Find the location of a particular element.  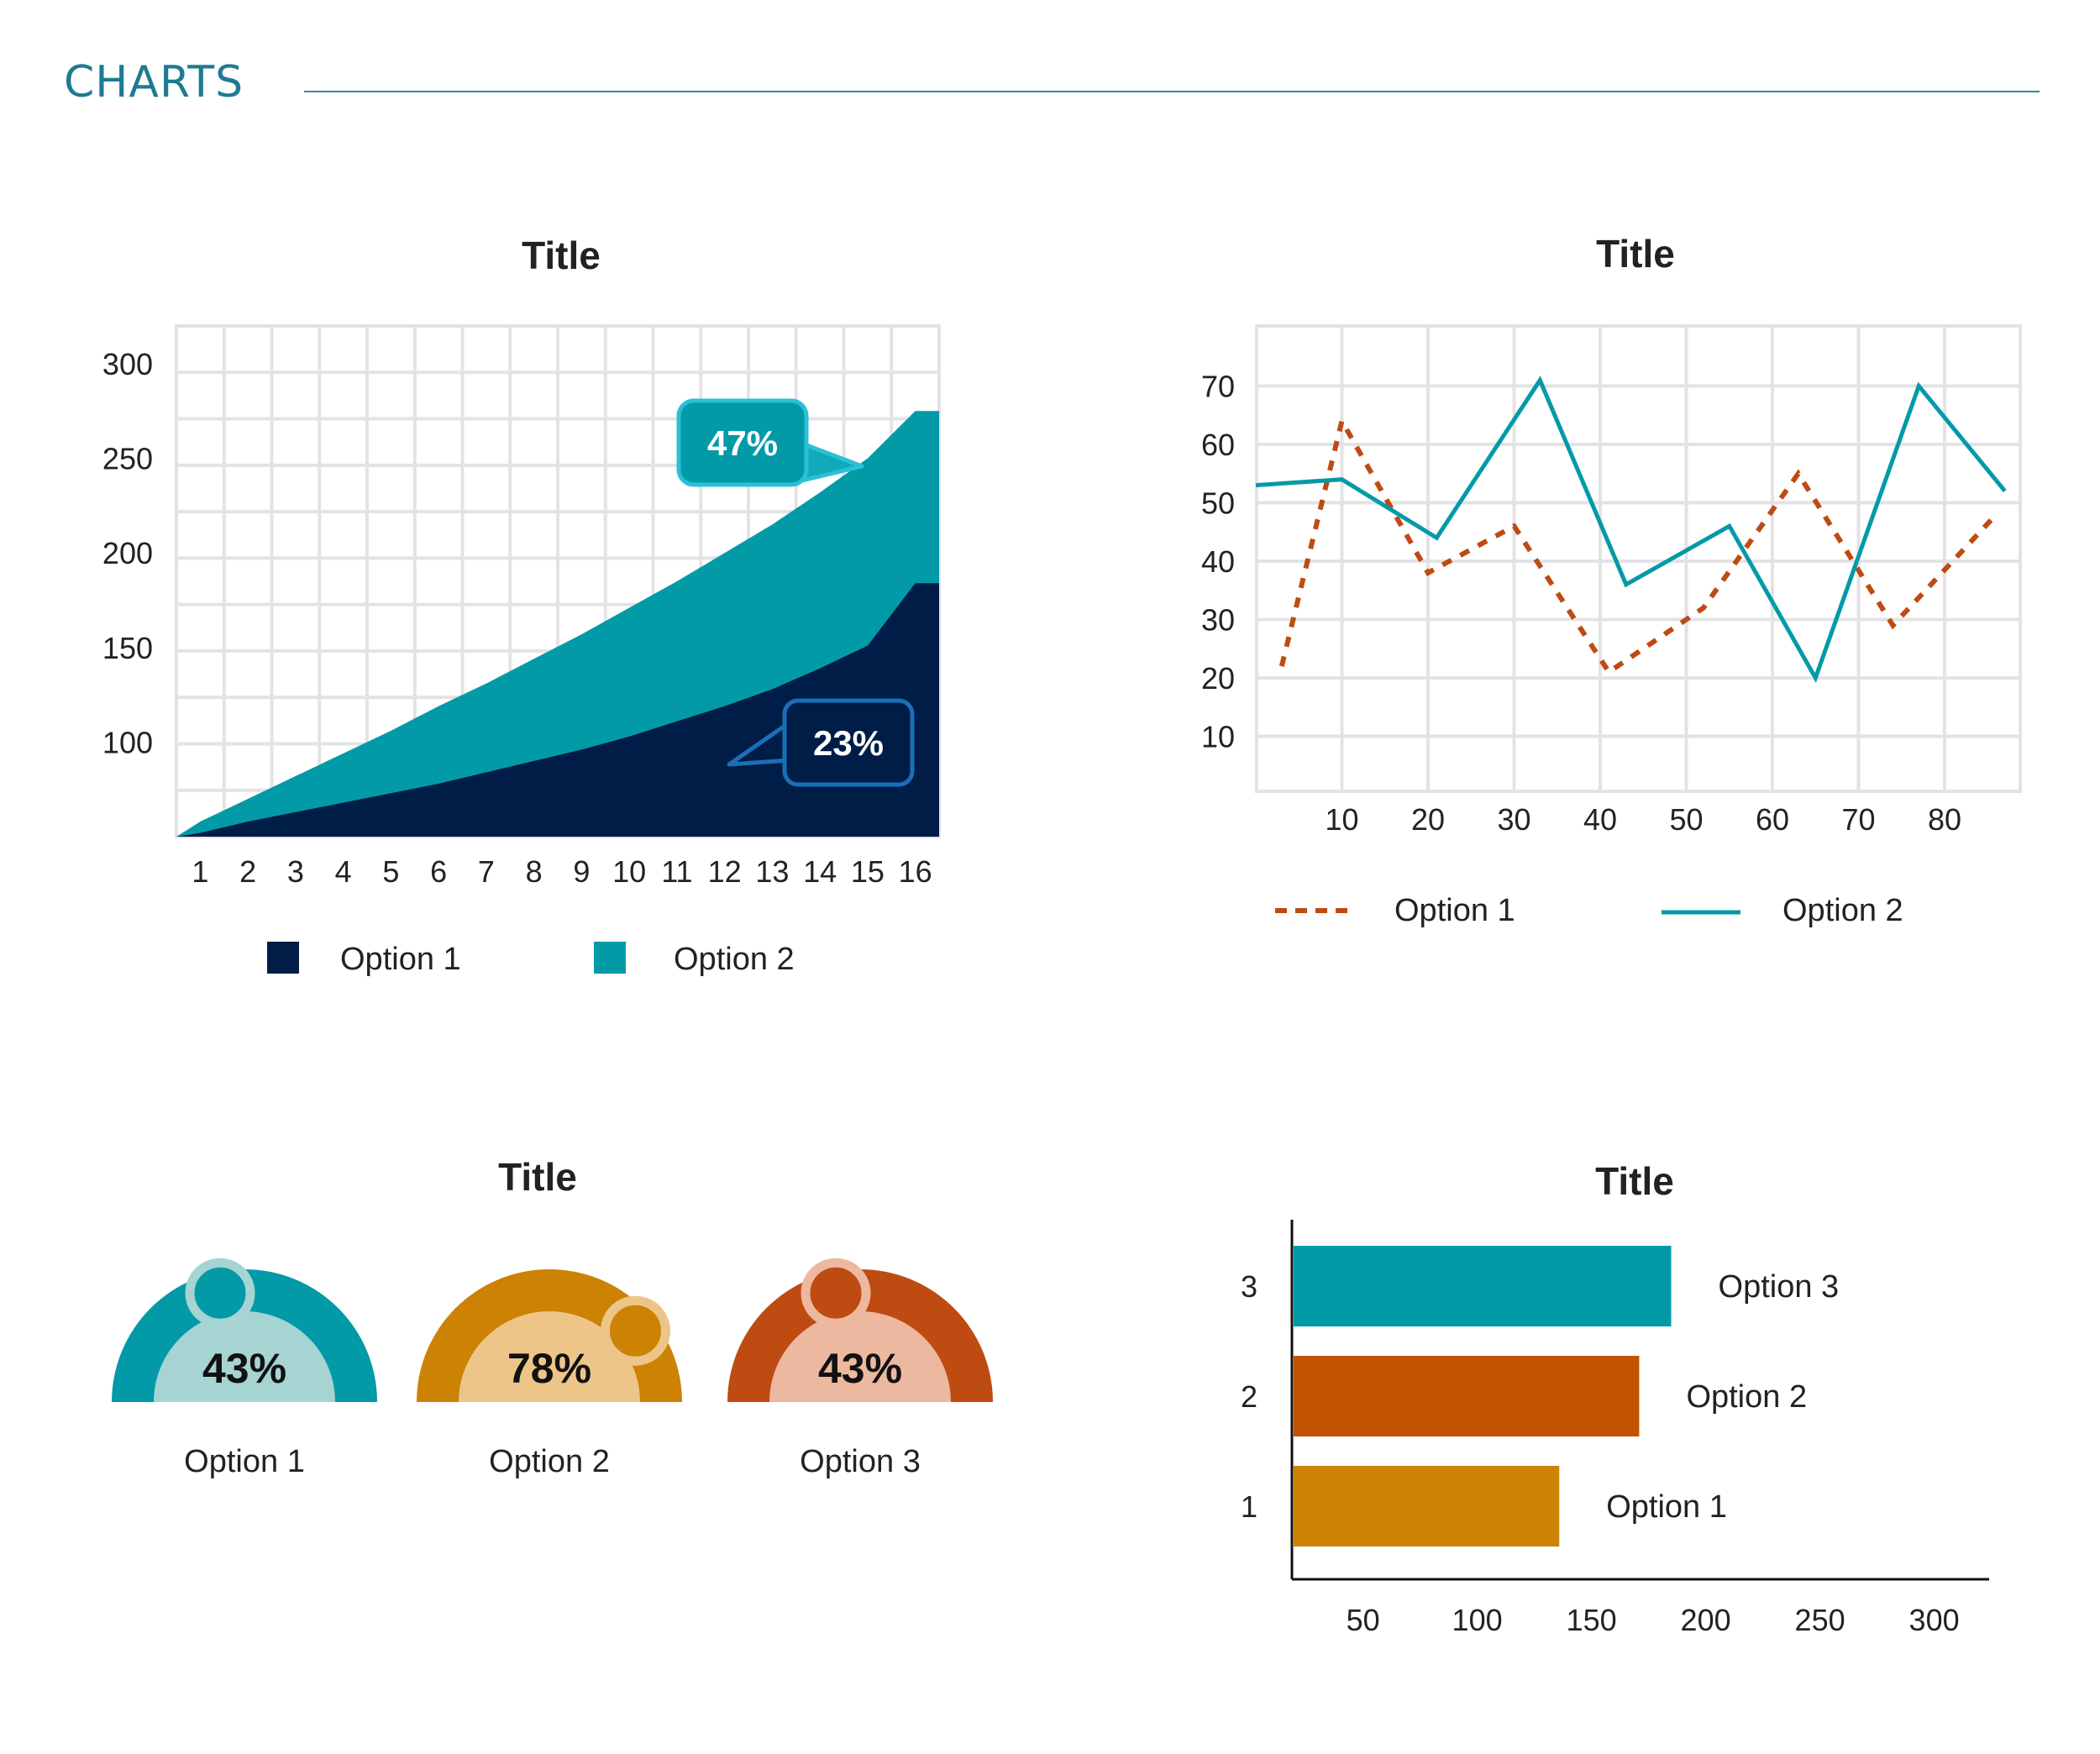

area-y-tick: 150 is located at coordinates (127, 648).